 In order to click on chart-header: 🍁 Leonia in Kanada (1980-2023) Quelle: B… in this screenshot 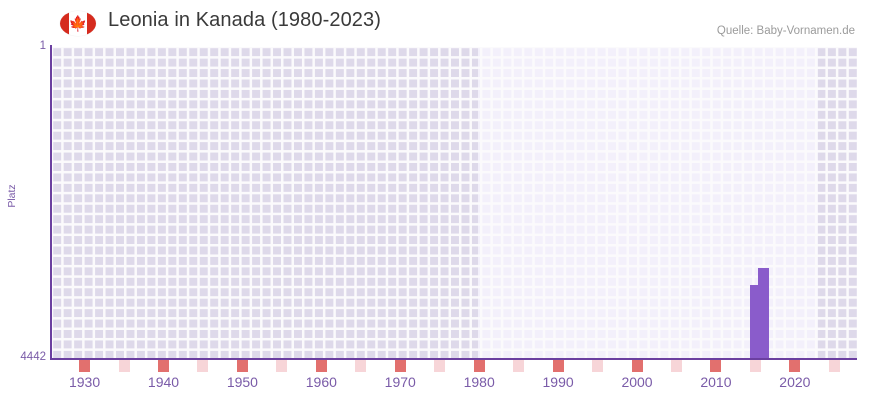, I will do `click(436, 23)`.